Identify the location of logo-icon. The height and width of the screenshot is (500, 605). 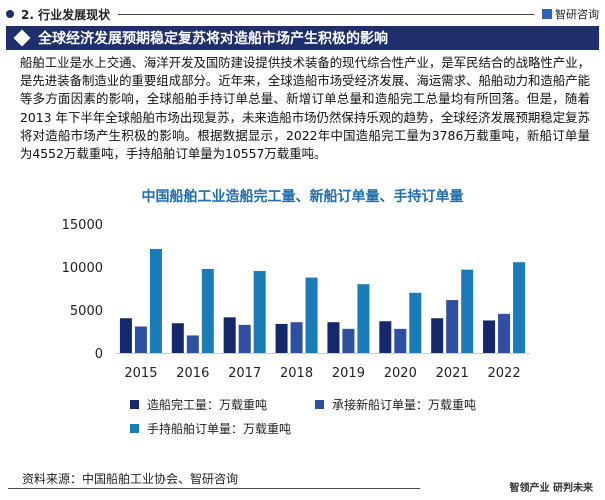
(547, 14).